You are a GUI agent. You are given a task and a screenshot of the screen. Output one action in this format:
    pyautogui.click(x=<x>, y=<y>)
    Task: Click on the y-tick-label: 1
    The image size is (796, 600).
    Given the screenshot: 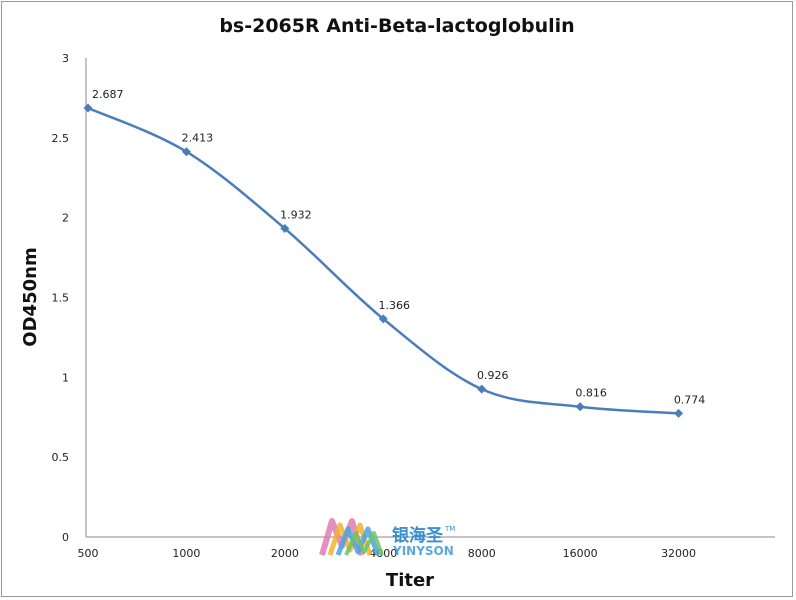 What is the action you would take?
    pyautogui.click(x=65, y=377)
    